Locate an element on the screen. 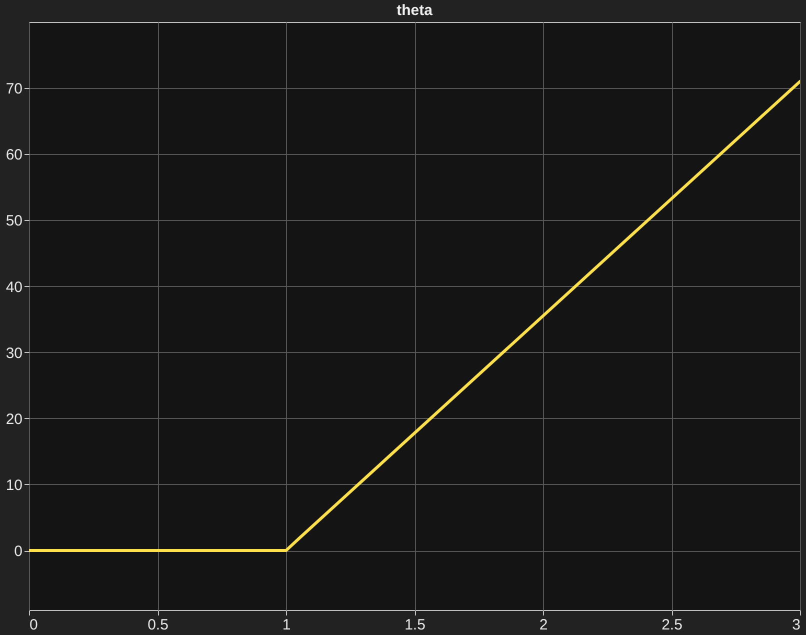  y-tick-label: 0 is located at coordinates (18, 551).